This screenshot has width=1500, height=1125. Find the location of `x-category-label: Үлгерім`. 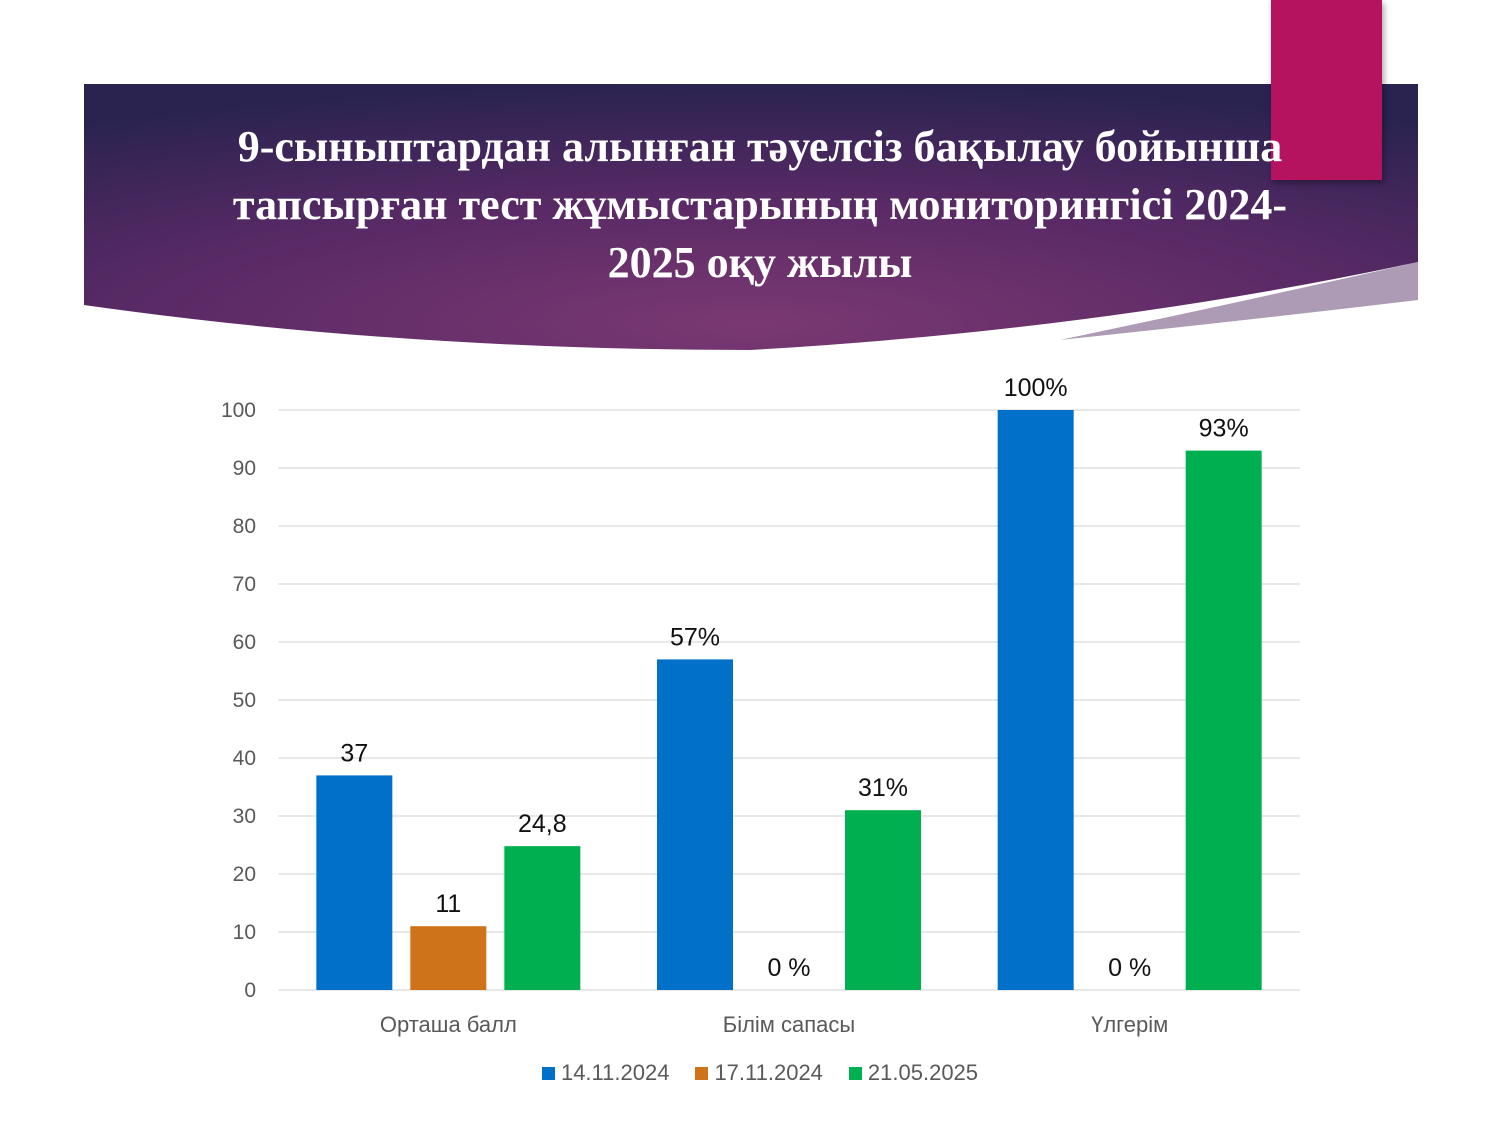

x-category-label: Үлгерім is located at coordinates (1129, 1024).